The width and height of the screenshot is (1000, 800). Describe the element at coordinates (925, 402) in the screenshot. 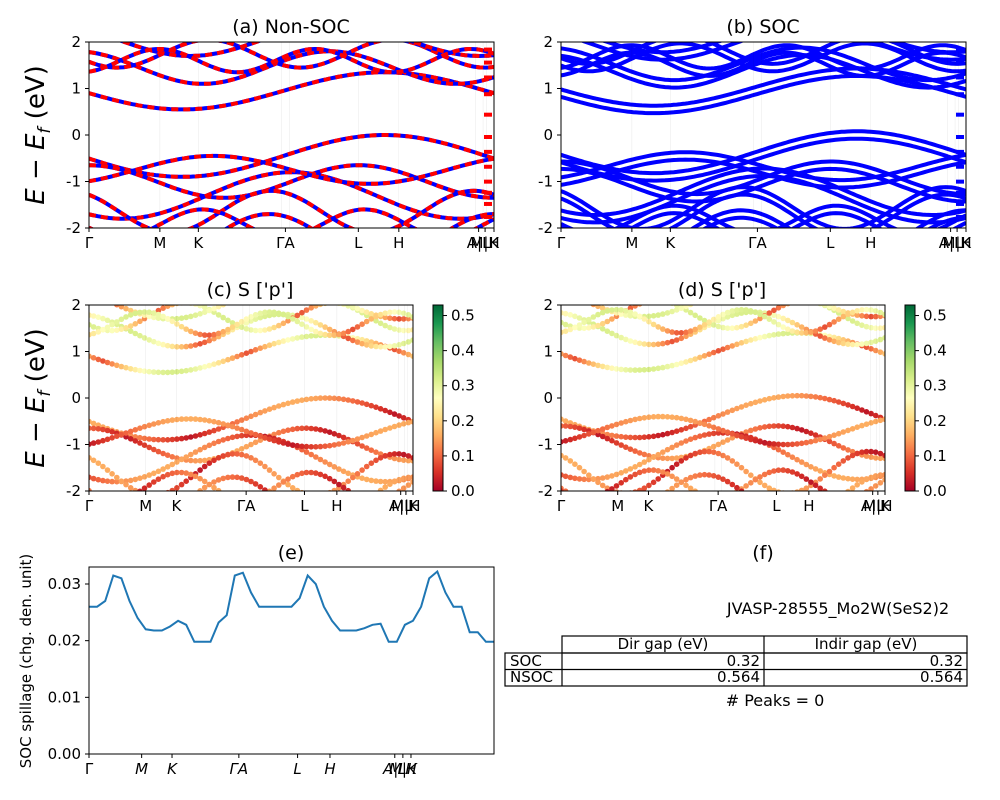

I see `colorbar-d: 0.00.10.20.30.40.5` at that location.